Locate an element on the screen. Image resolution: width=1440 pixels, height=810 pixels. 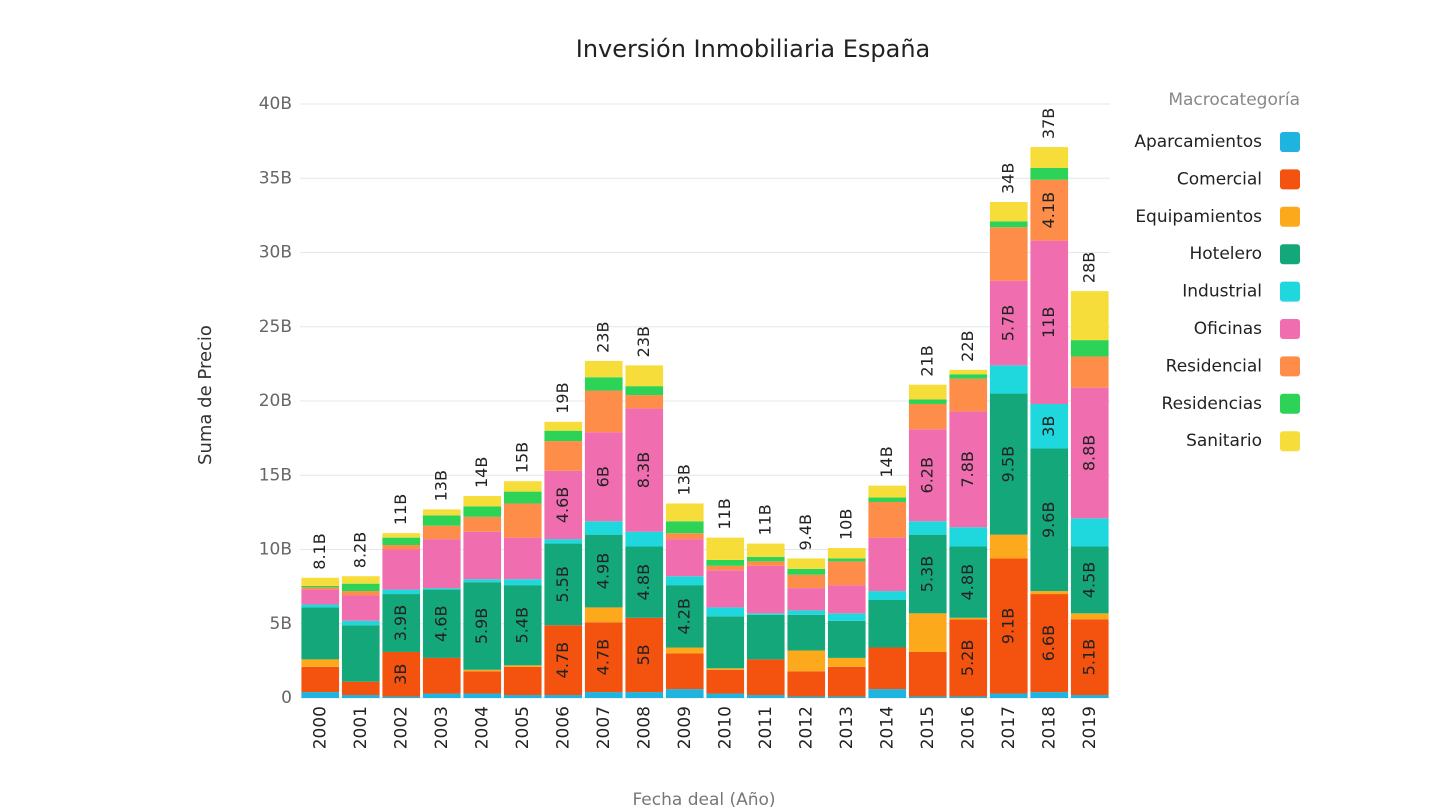
x-tick-label: 2013 is located at coordinates (847, 727).